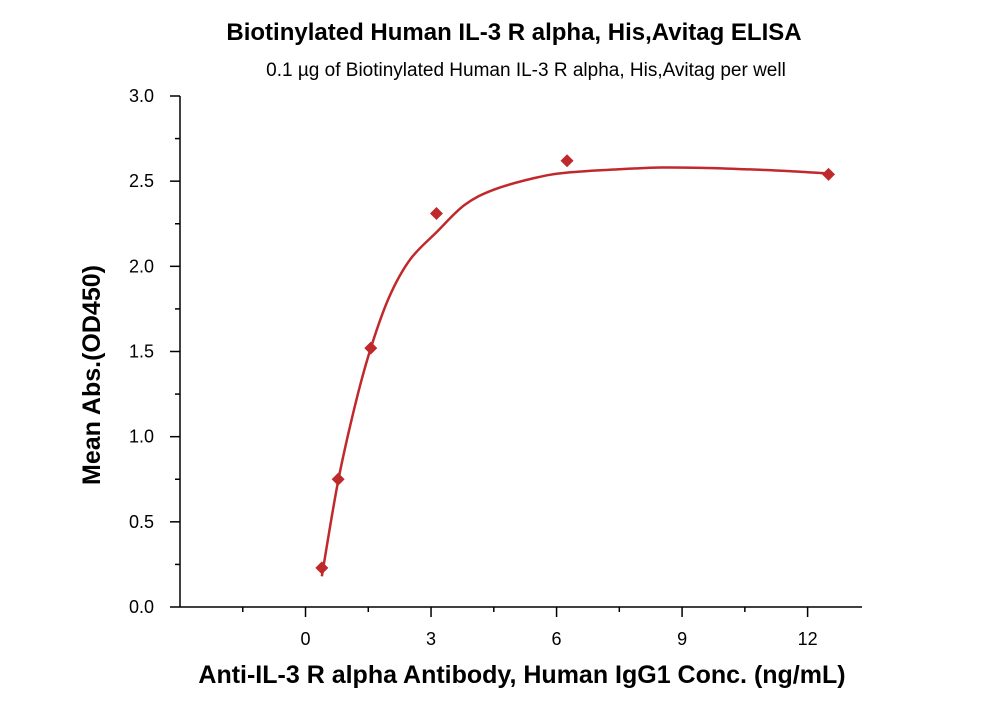 The image size is (1000, 714). I want to click on x-tick-label: 0, so click(306, 639).